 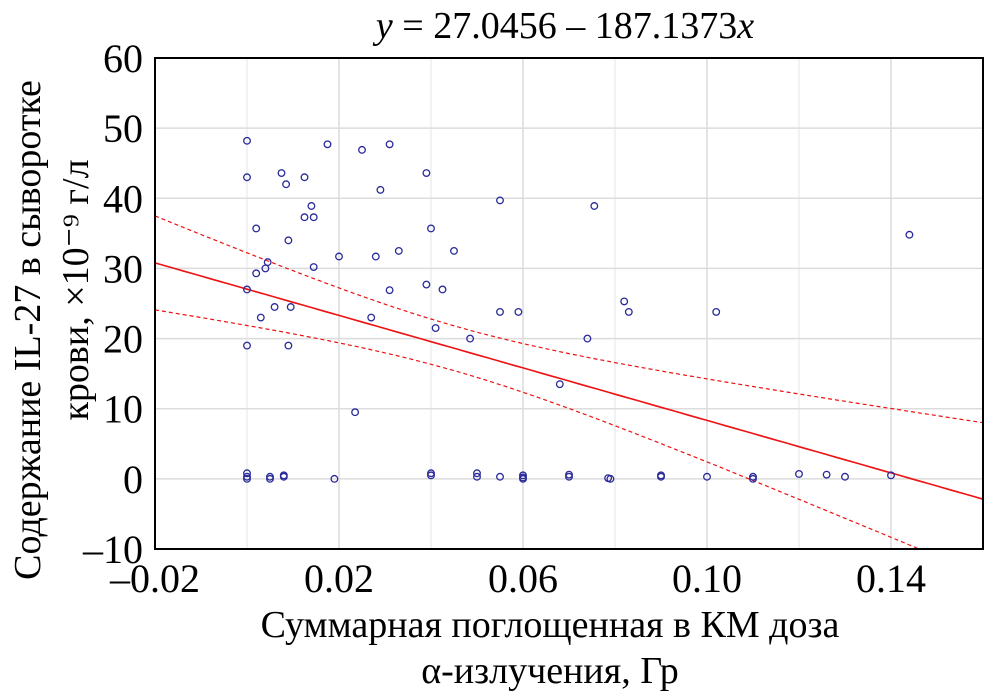 What do you see at coordinates (123, 268) in the screenshot?
I see `y-tick-label: 30` at bounding box center [123, 268].